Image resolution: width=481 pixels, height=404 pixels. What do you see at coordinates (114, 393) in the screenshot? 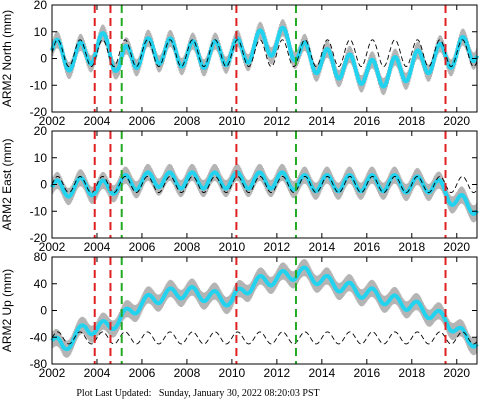
I see `footer-label: Plot Last Updated:` at bounding box center [114, 393].